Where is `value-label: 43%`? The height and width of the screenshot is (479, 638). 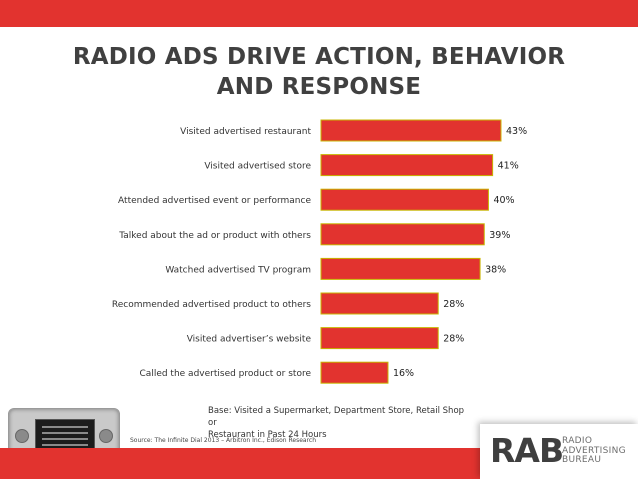 value-label: 43% is located at coordinates (516, 131).